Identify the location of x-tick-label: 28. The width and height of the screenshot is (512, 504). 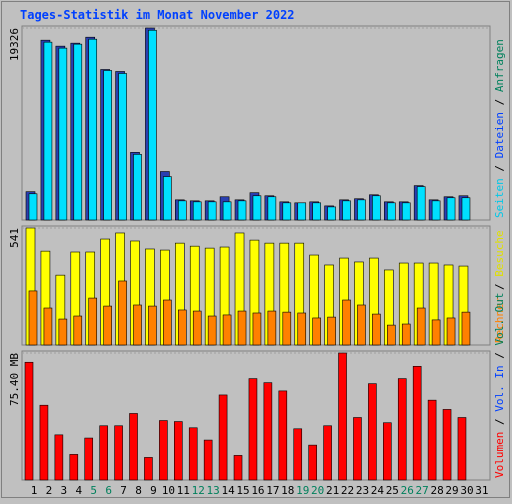
(436, 490).